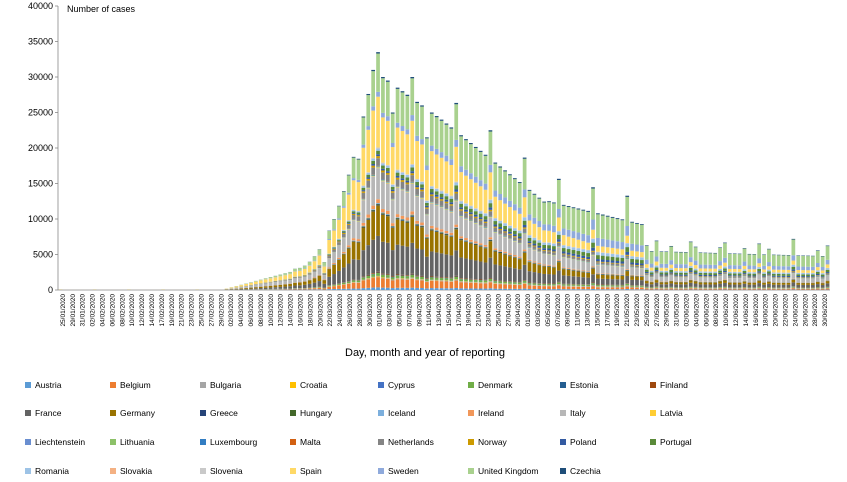 The width and height of the screenshot is (847, 482). Describe the element at coordinates (40, 113) in the screenshot. I see `y-tick-label: 25000` at that location.